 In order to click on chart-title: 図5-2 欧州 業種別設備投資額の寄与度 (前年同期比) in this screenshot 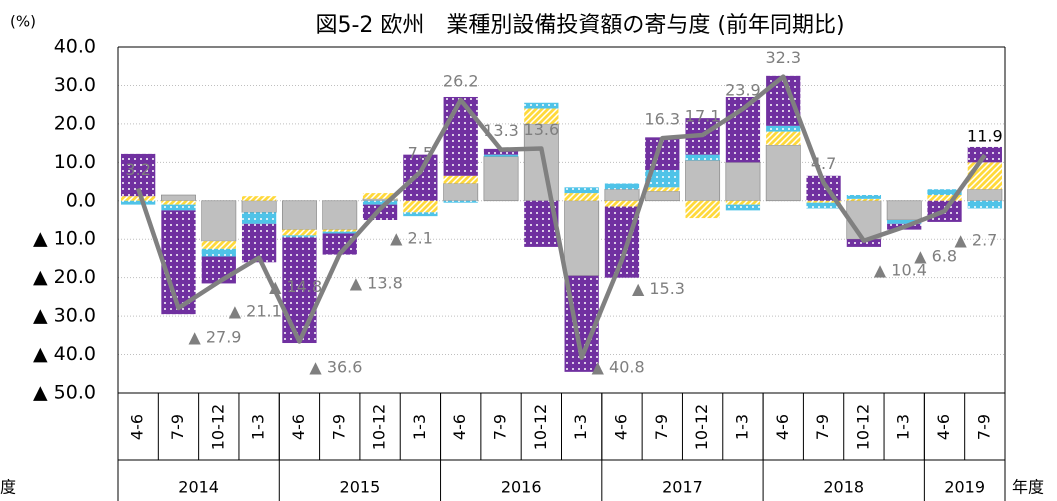, I will do `click(579, 25)`.